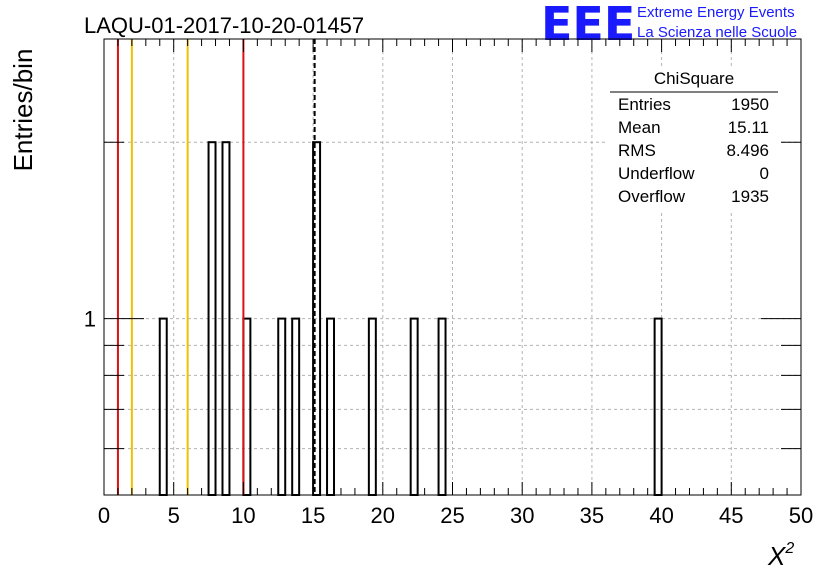 Image resolution: width=836 pixels, height=572 pixels. Describe the element at coordinates (656, 173) in the screenshot. I see `stats-label-underflow: Underflow` at that location.